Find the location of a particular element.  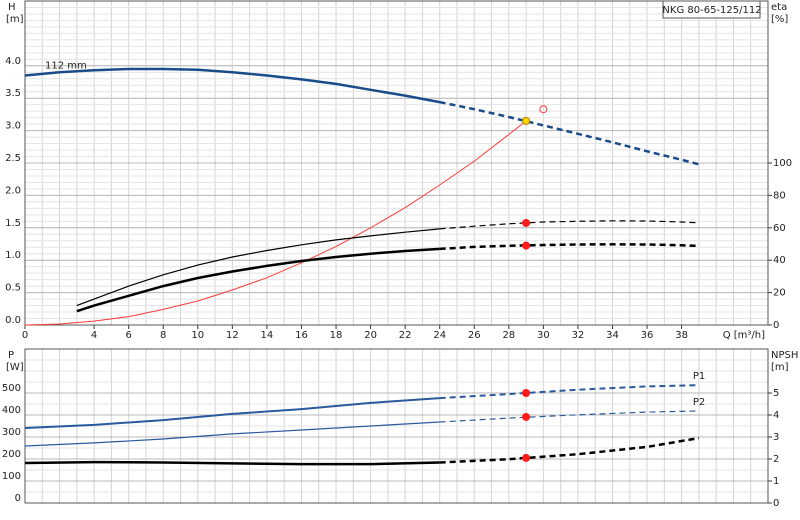

x-tick-label: 30 is located at coordinates (543, 335).